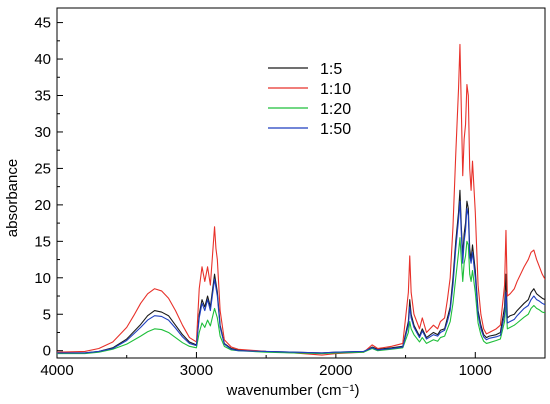 The image size is (550, 404). Describe the element at coordinates (42, 132) in the screenshot. I see `y-tick-label: 30` at that location.